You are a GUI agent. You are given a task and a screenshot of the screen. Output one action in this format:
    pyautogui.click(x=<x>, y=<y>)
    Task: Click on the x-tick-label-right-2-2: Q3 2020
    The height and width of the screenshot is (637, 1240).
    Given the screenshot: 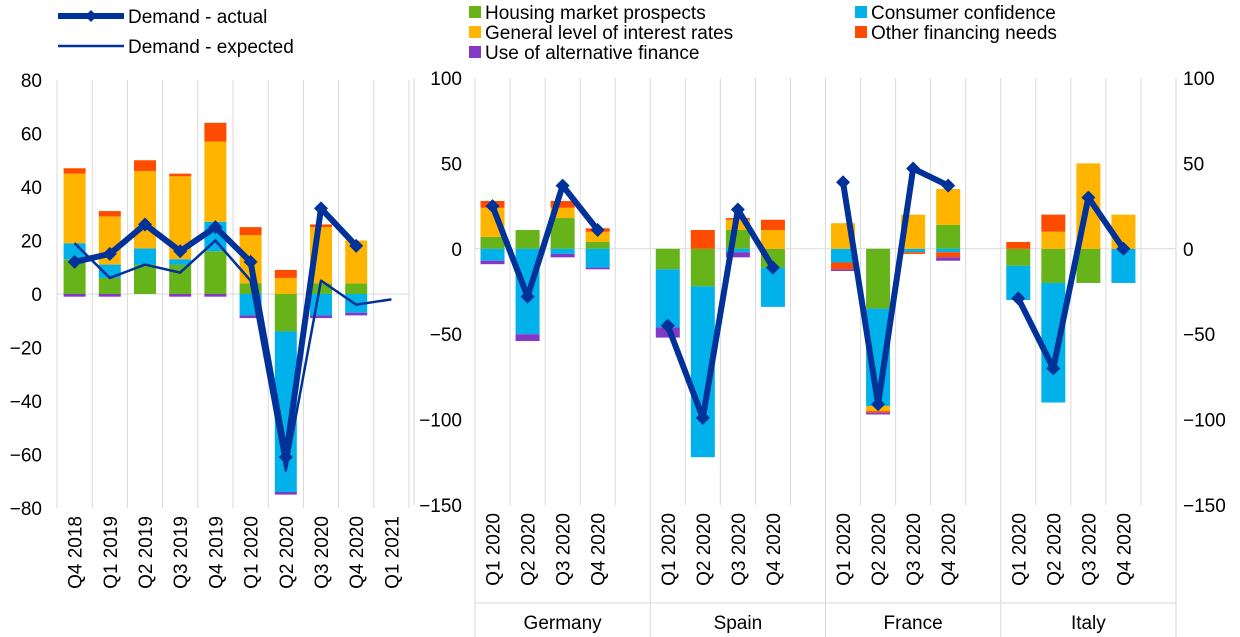 What is the action you would take?
    pyautogui.click(x=914, y=549)
    